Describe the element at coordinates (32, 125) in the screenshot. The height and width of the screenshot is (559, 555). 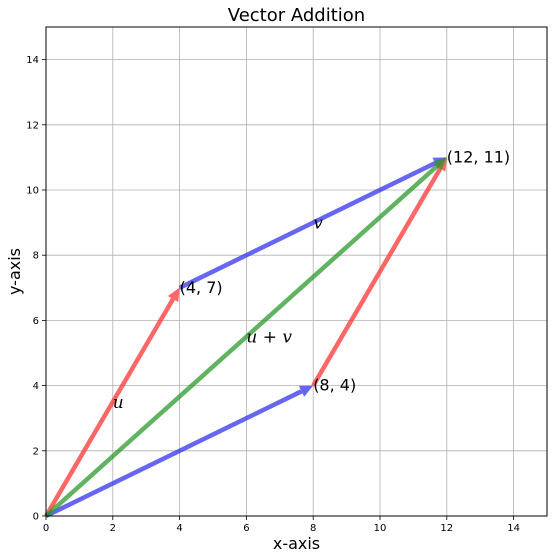
I see `y-tick-label: 12` at that location.